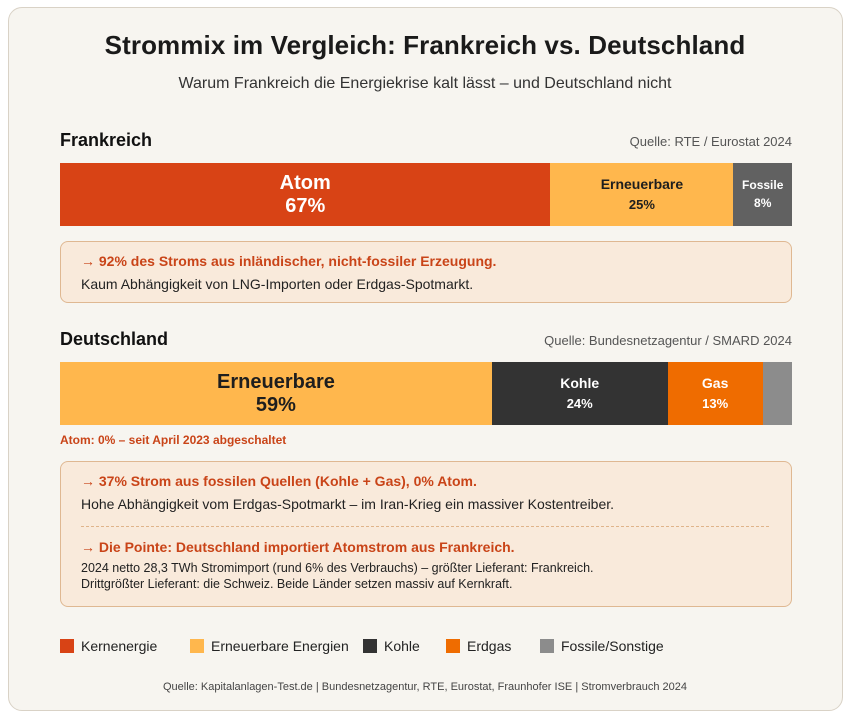 The image size is (850, 716). What do you see at coordinates (173, 440) in the screenshot?
I see `germany-atom-note: Atom: 0% – seit April 2023 abgeschaltet` at bounding box center [173, 440].